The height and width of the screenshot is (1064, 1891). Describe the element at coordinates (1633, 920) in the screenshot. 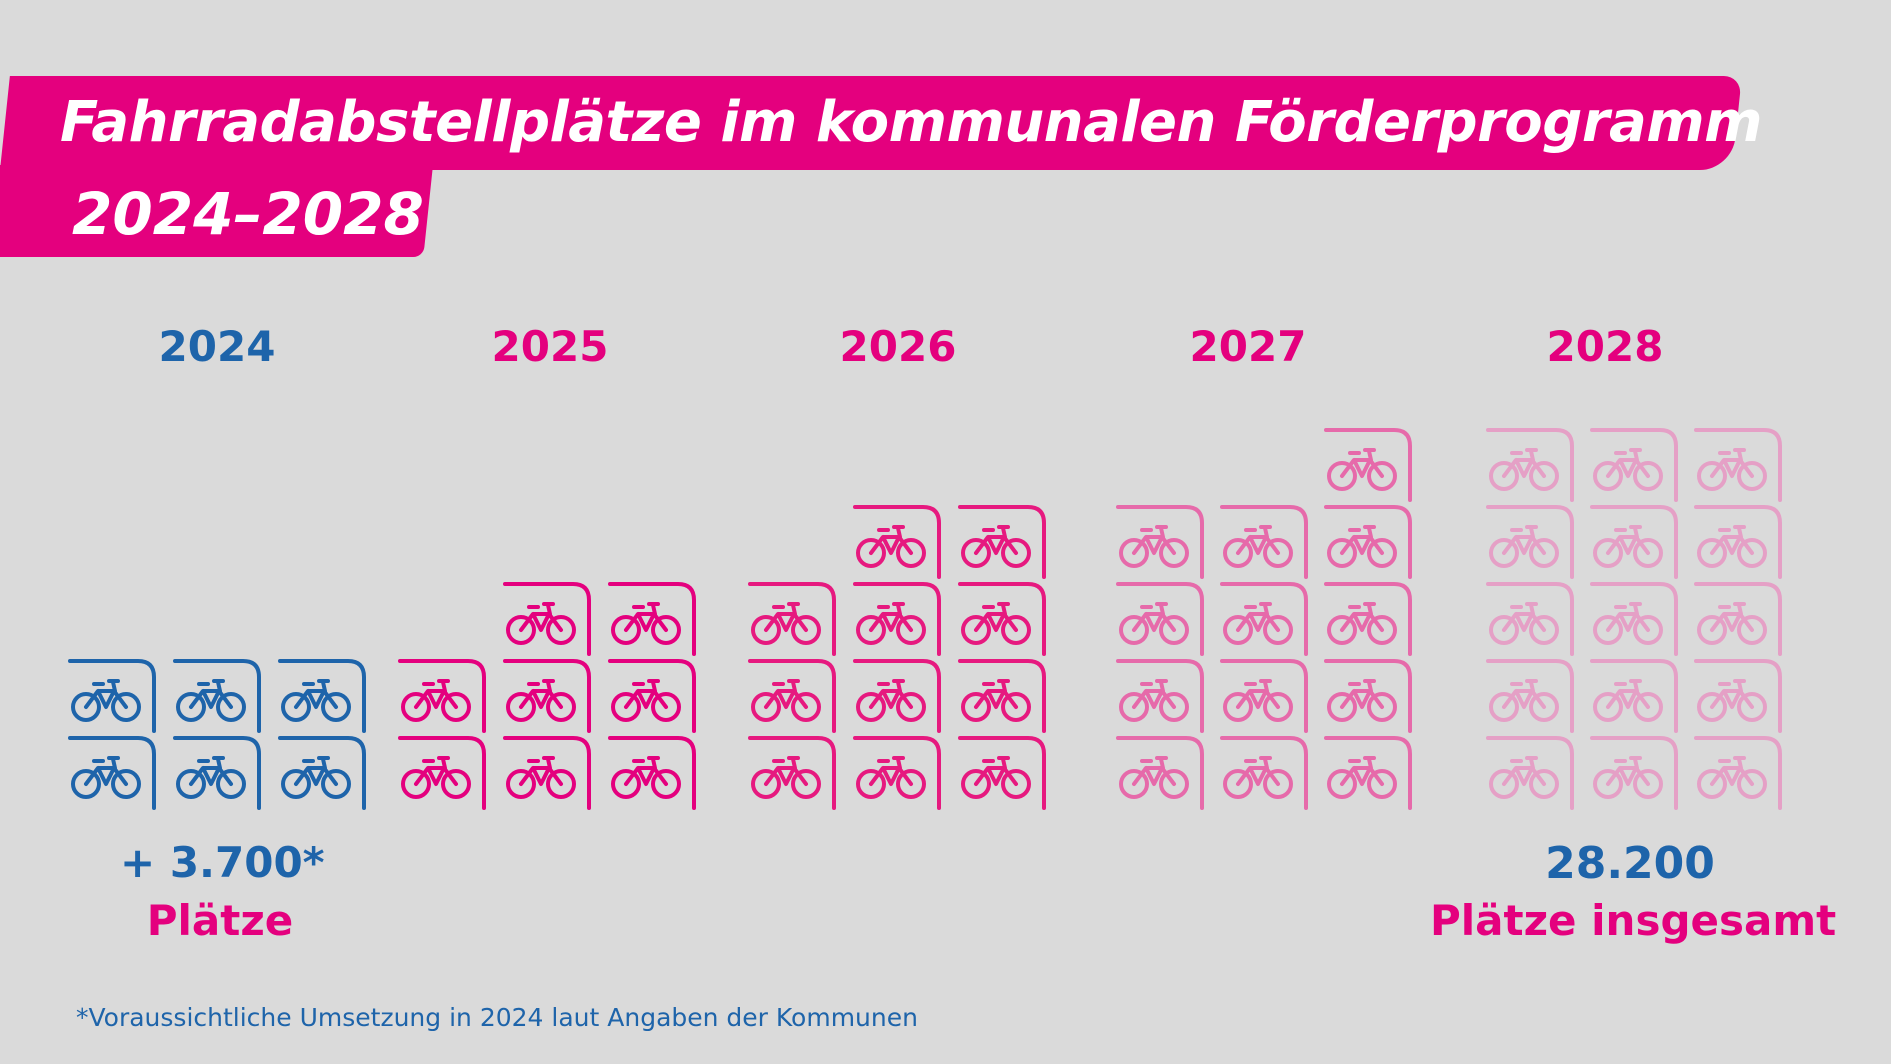

I see `total-unit: Plätze insgesamt` at that location.